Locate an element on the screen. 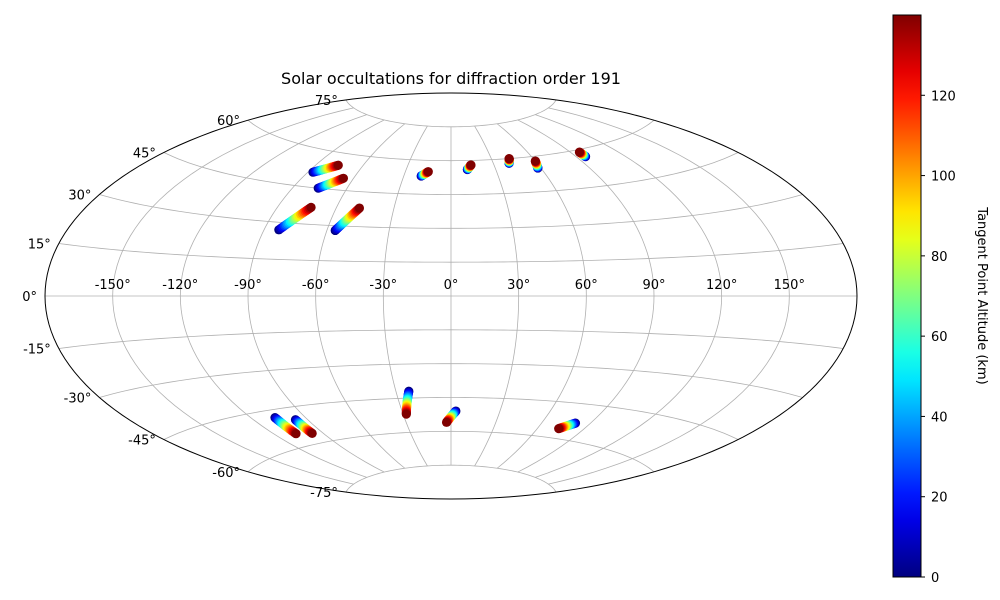  x-tick-label: 0° is located at coordinates (451, 285).